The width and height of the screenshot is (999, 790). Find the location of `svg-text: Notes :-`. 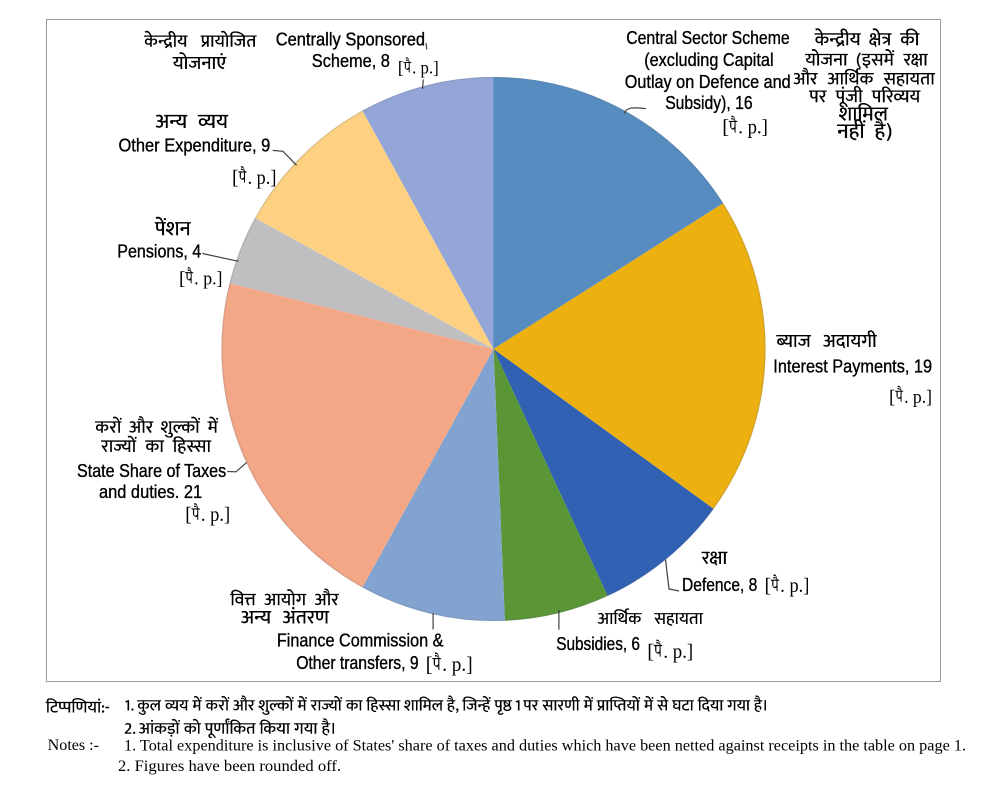

svg-text: Notes :- is located at coordinates (73, 745).